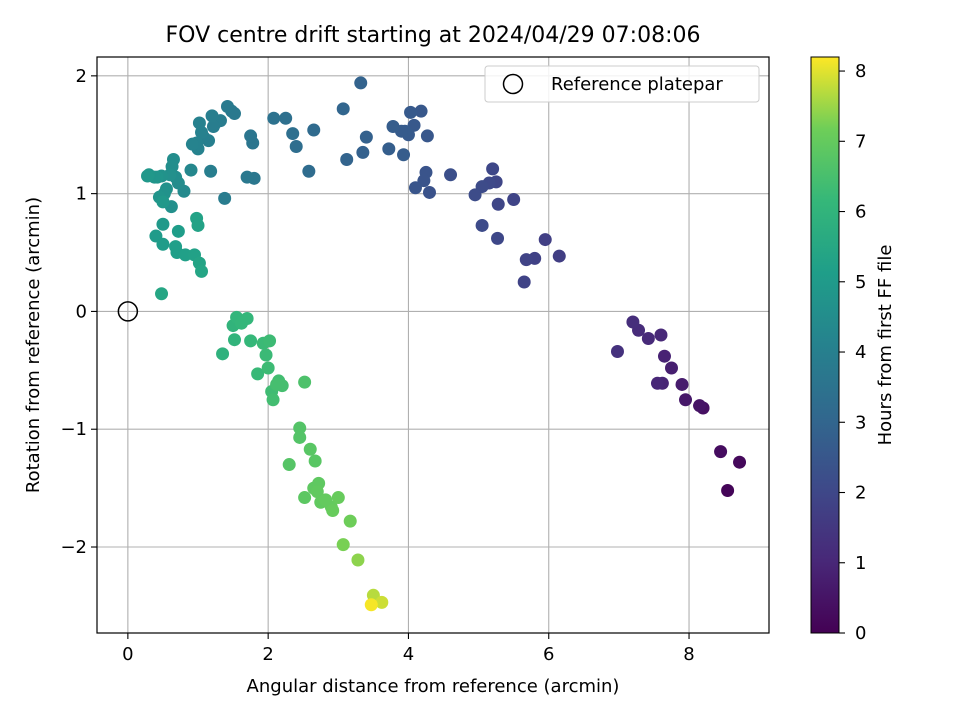 The width and height of the screenshot is (960, 720). I want to click on colorbar-ticks: 0 1 2 3 4 5 6 7 8, so click(852, 352).